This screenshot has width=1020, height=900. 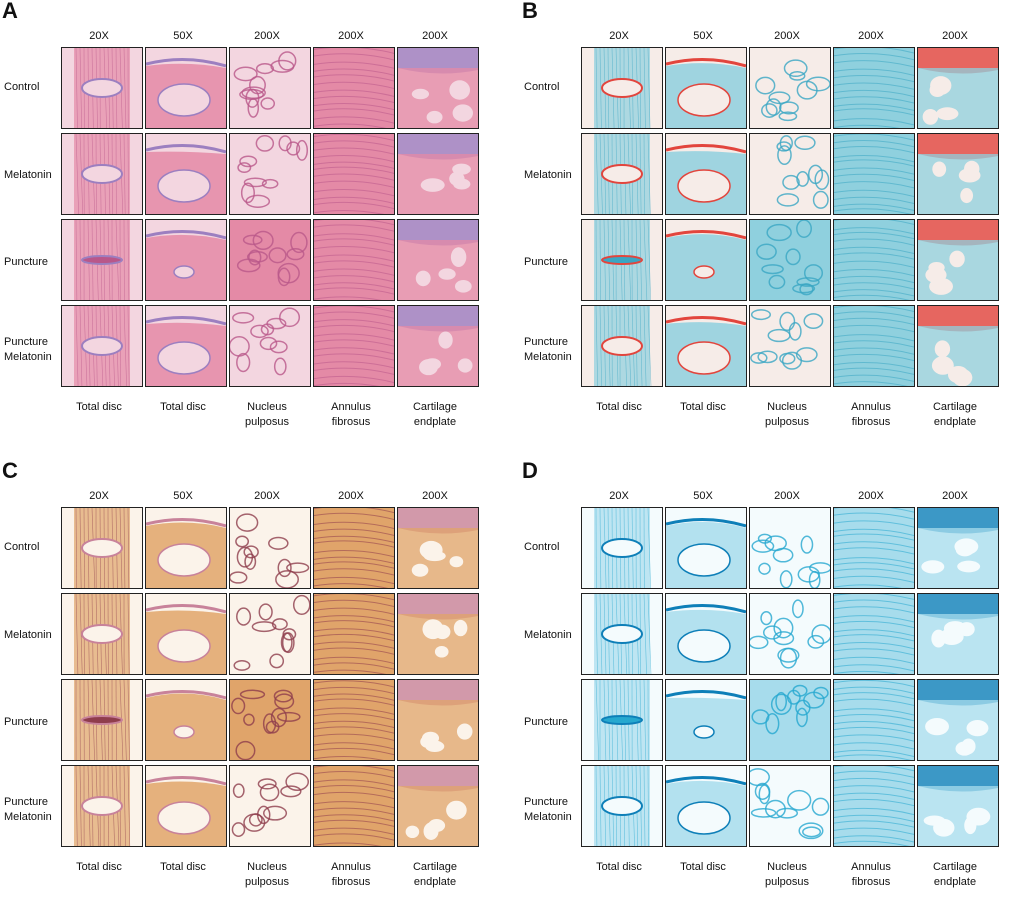 What do you see at coordinates (955, 882) in the screenshot?
I see `column-label-line2: endplate` at bounding box center [955, 882].